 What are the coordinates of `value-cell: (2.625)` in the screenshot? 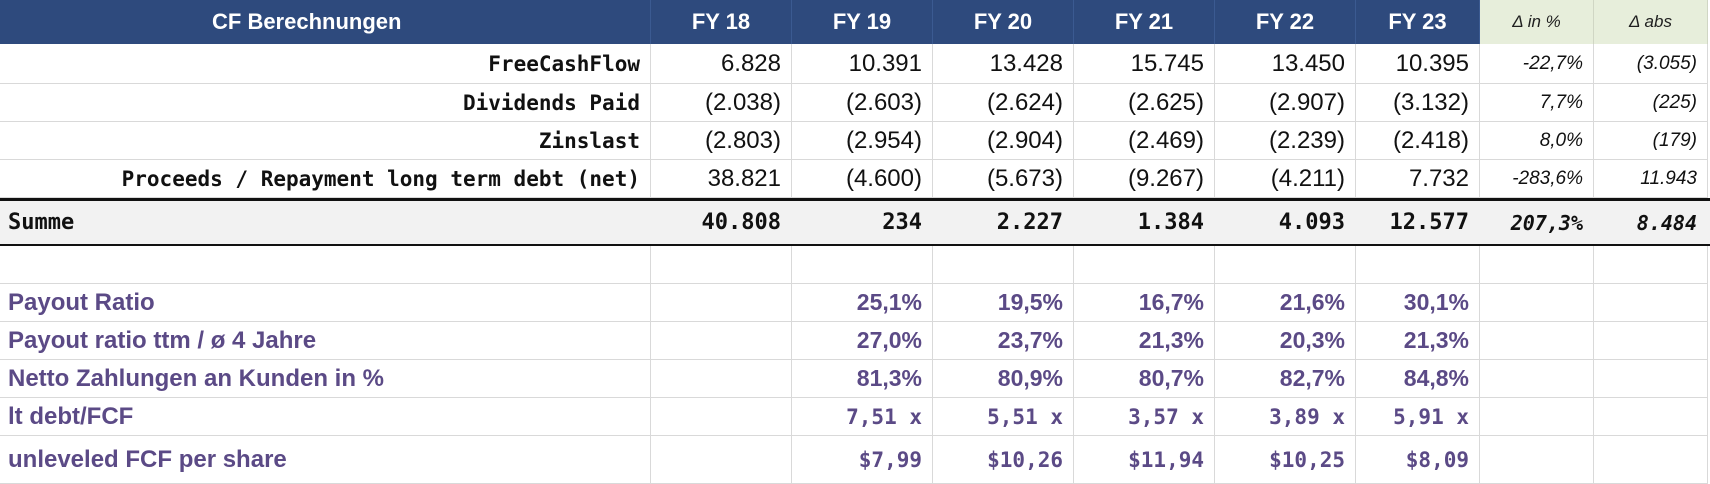 It's located at (1144, 103).